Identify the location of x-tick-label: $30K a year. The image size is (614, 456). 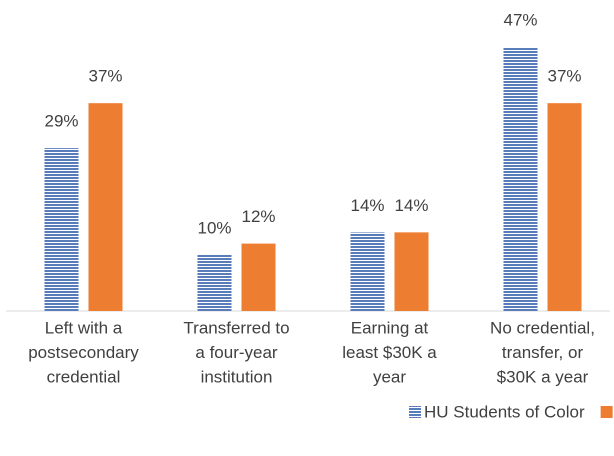
(543, 376).